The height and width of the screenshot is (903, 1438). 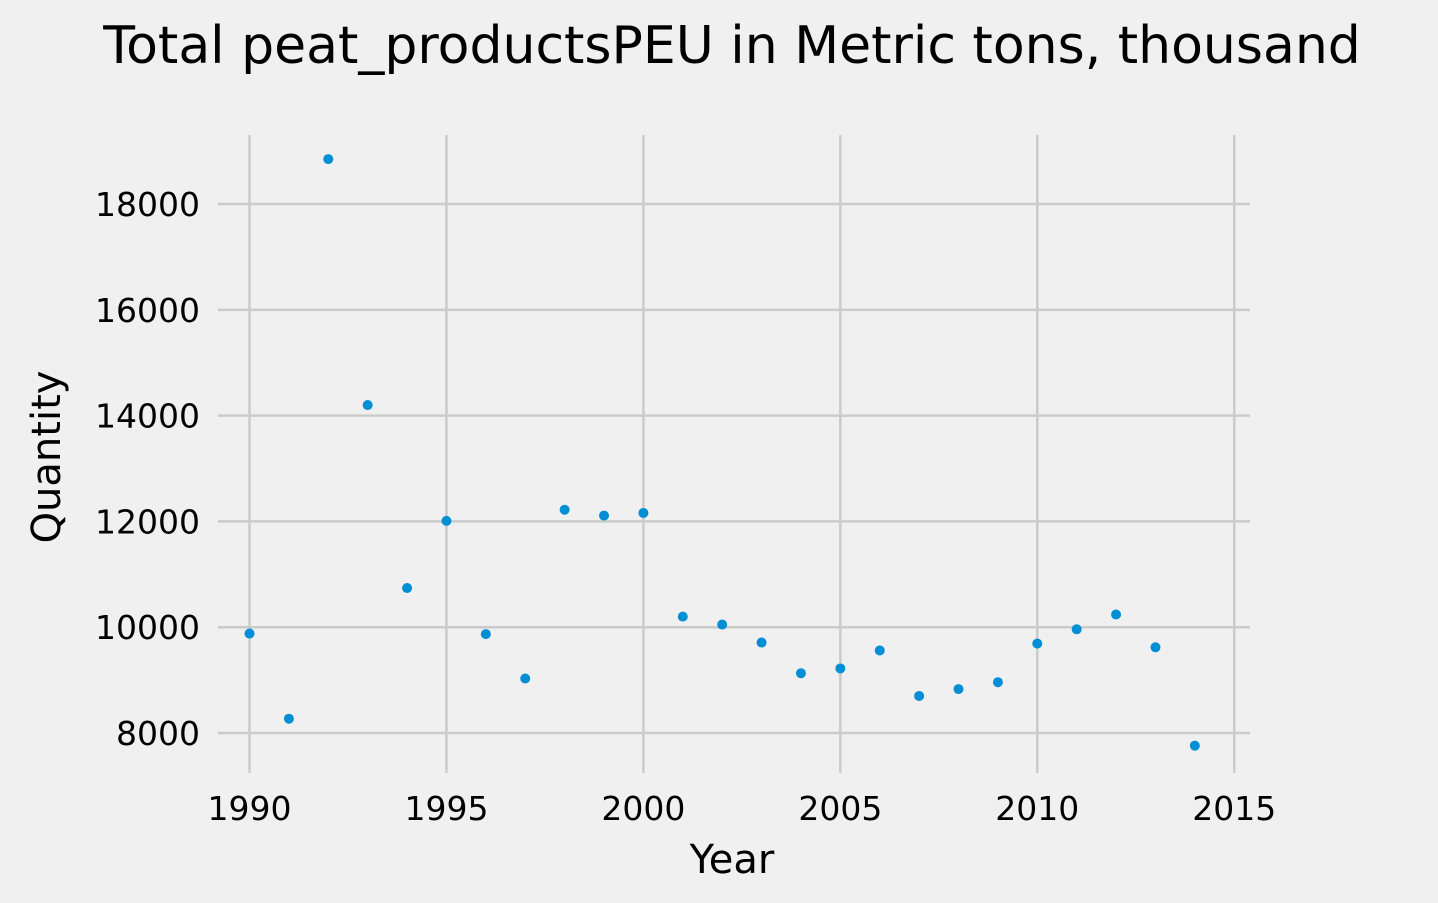 I want to click on y-tick-label: 16000, so click(x=147, y=310).